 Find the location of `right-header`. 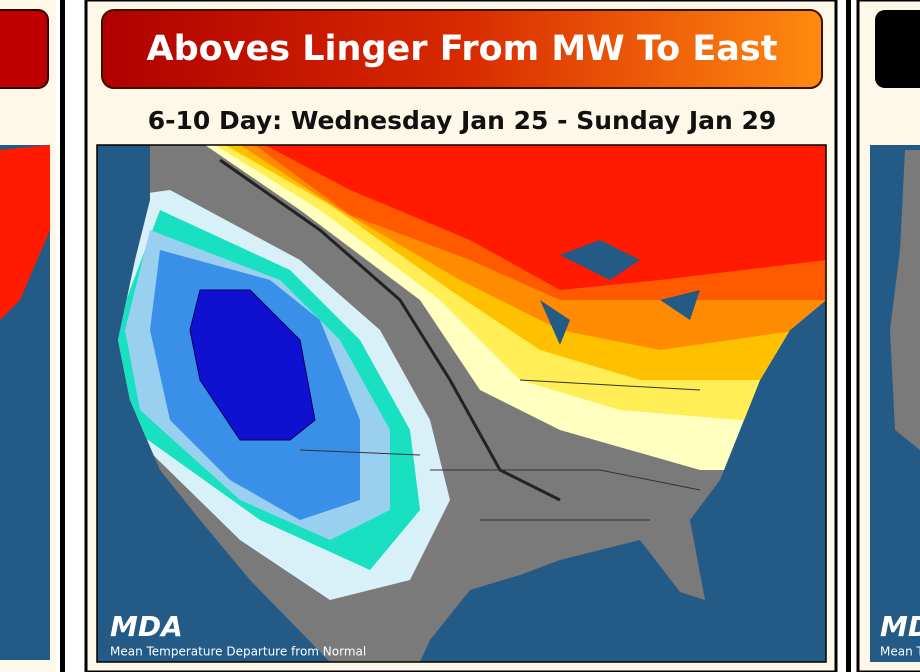

right-header is located at coordinates (897, 49).